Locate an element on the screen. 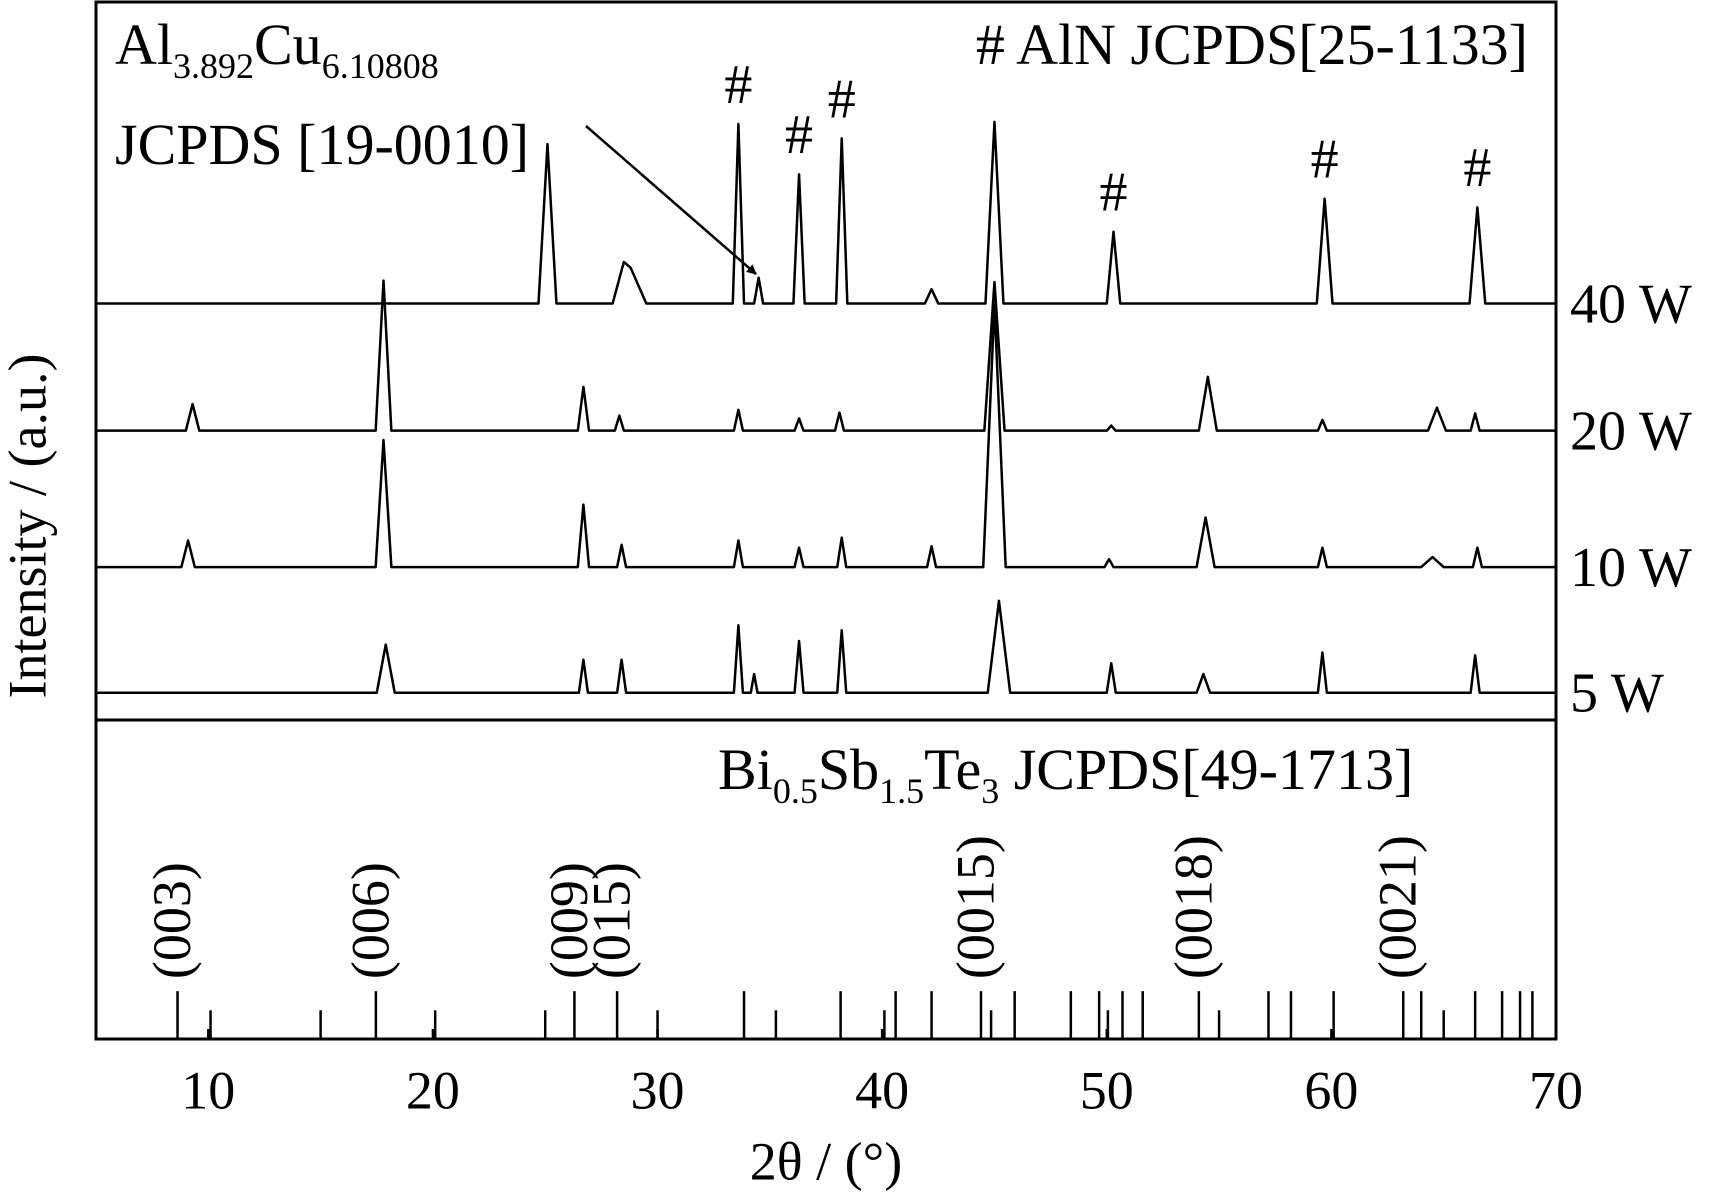 The height and width of the screenshot is (1203, 1718). subscript: 3.892 is located at coordinates (213, 66).